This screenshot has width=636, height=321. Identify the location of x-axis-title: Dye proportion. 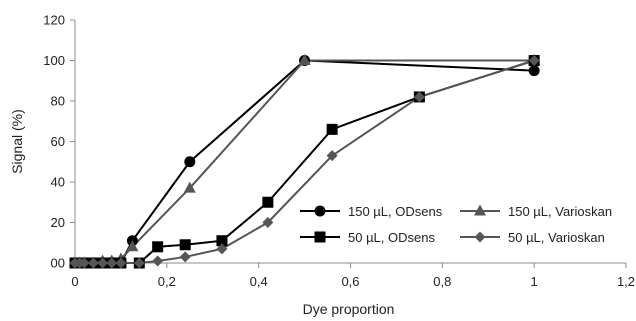
(349, 309).